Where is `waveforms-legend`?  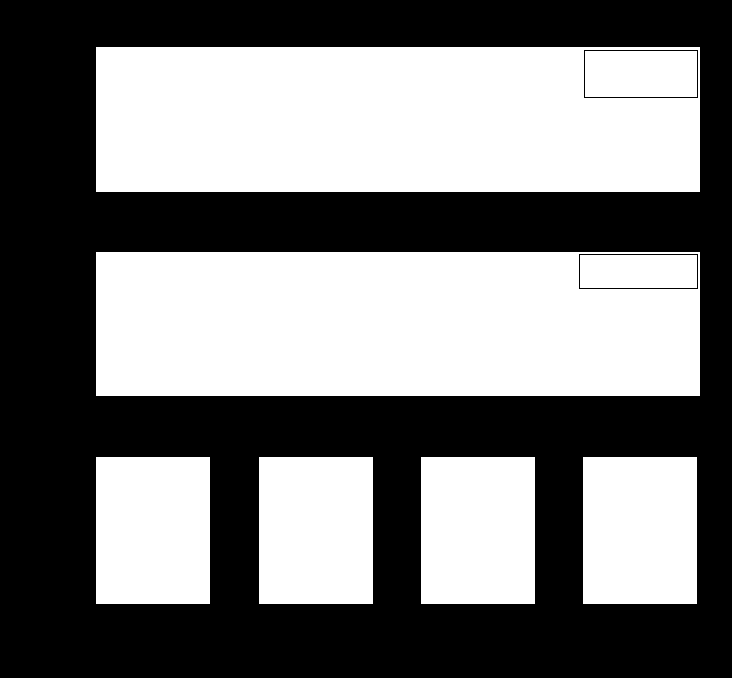 waveforms-legend is located at coordinates (641, 74).